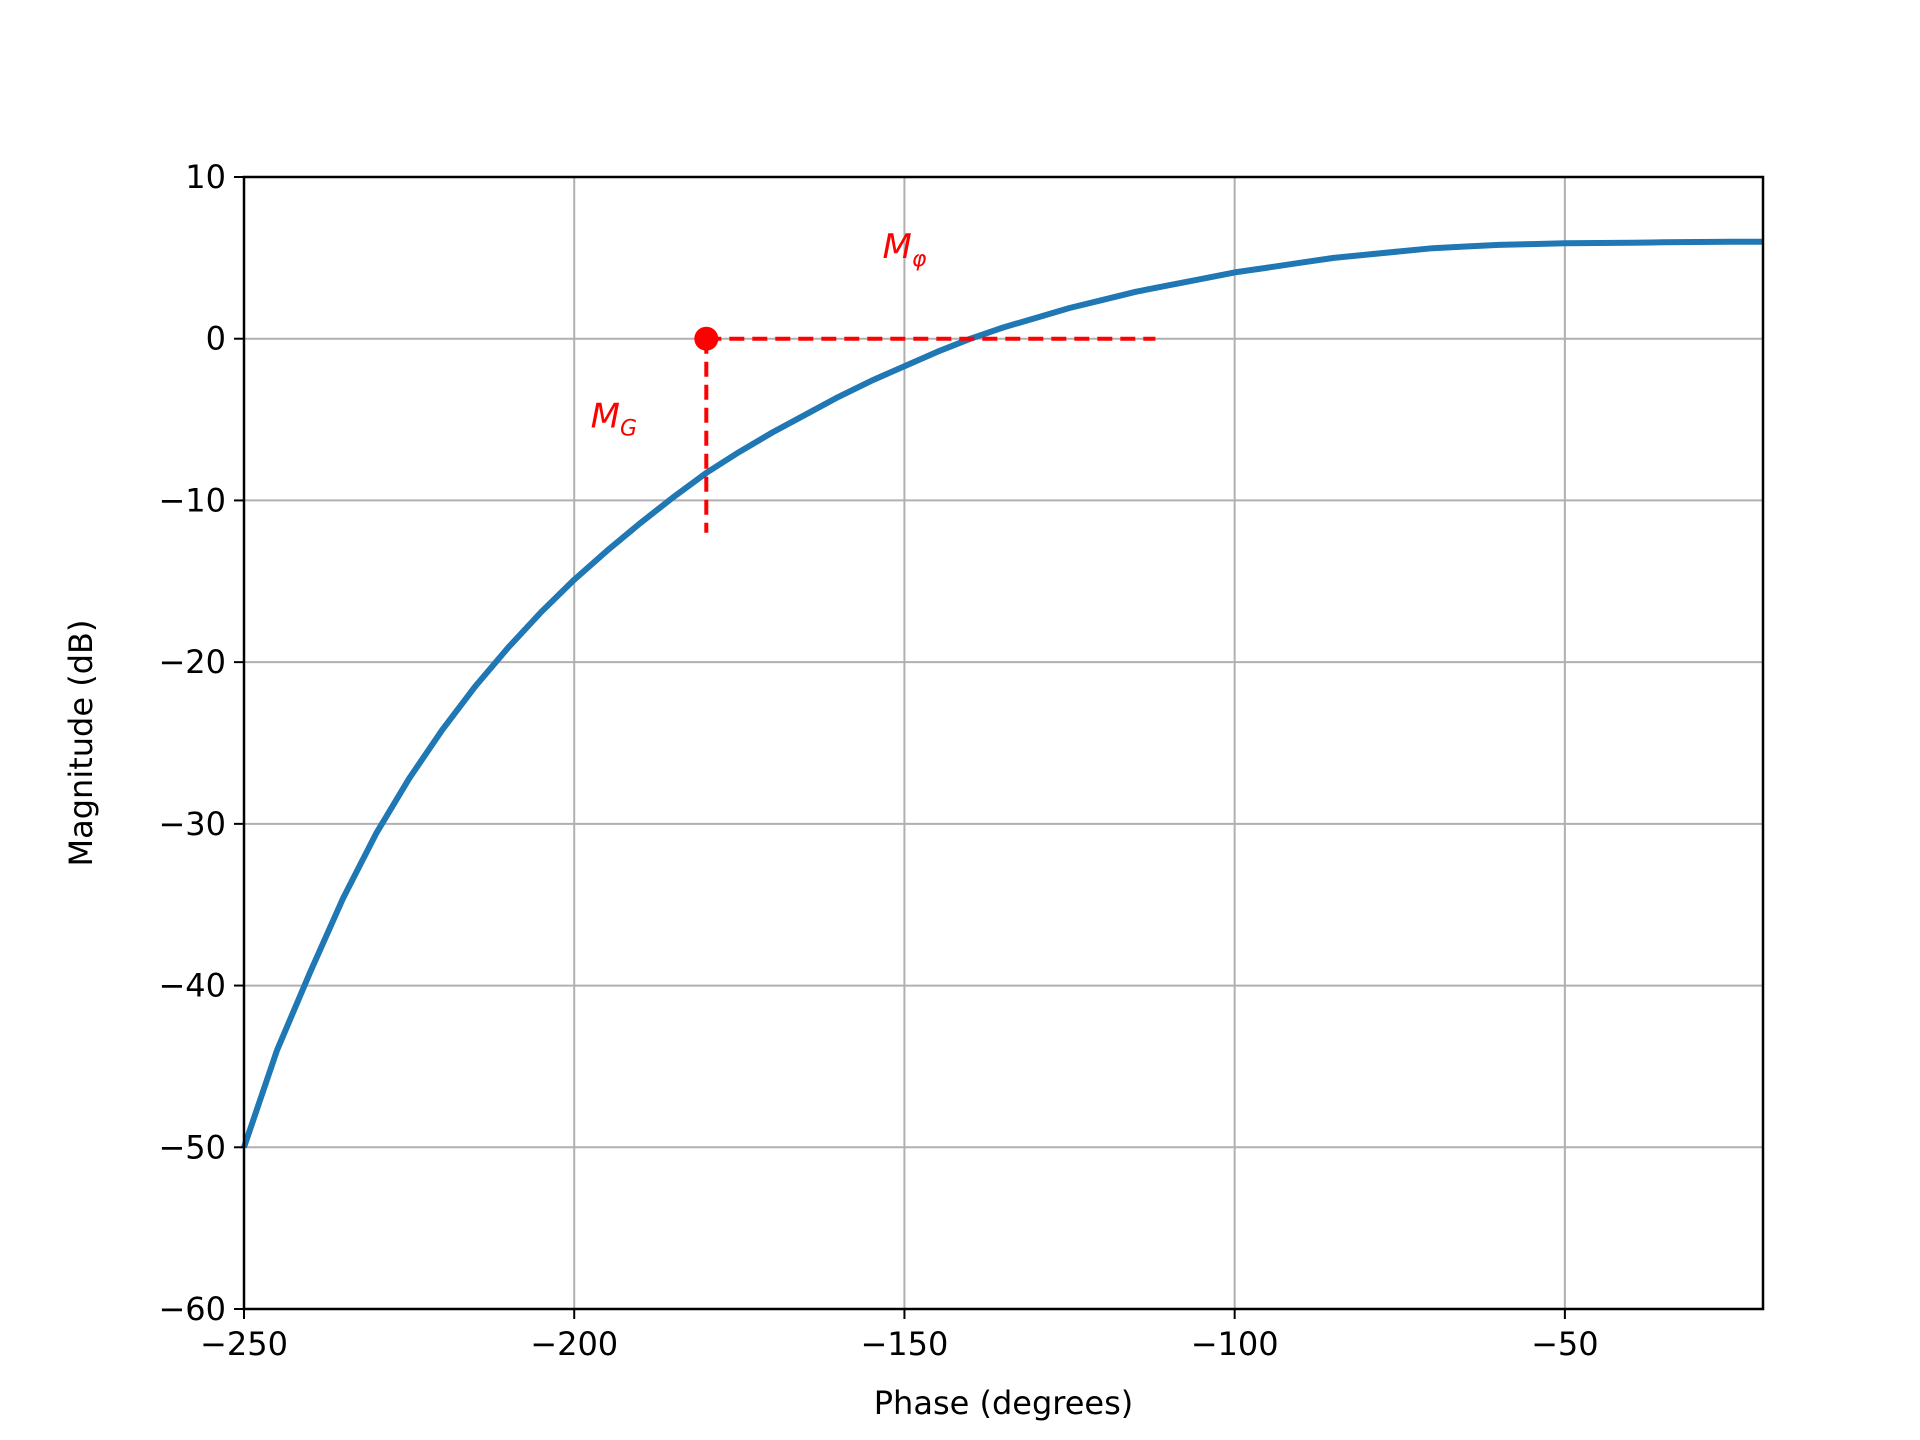  I want to click on x-tick-label: −250, so click(244, 1344).